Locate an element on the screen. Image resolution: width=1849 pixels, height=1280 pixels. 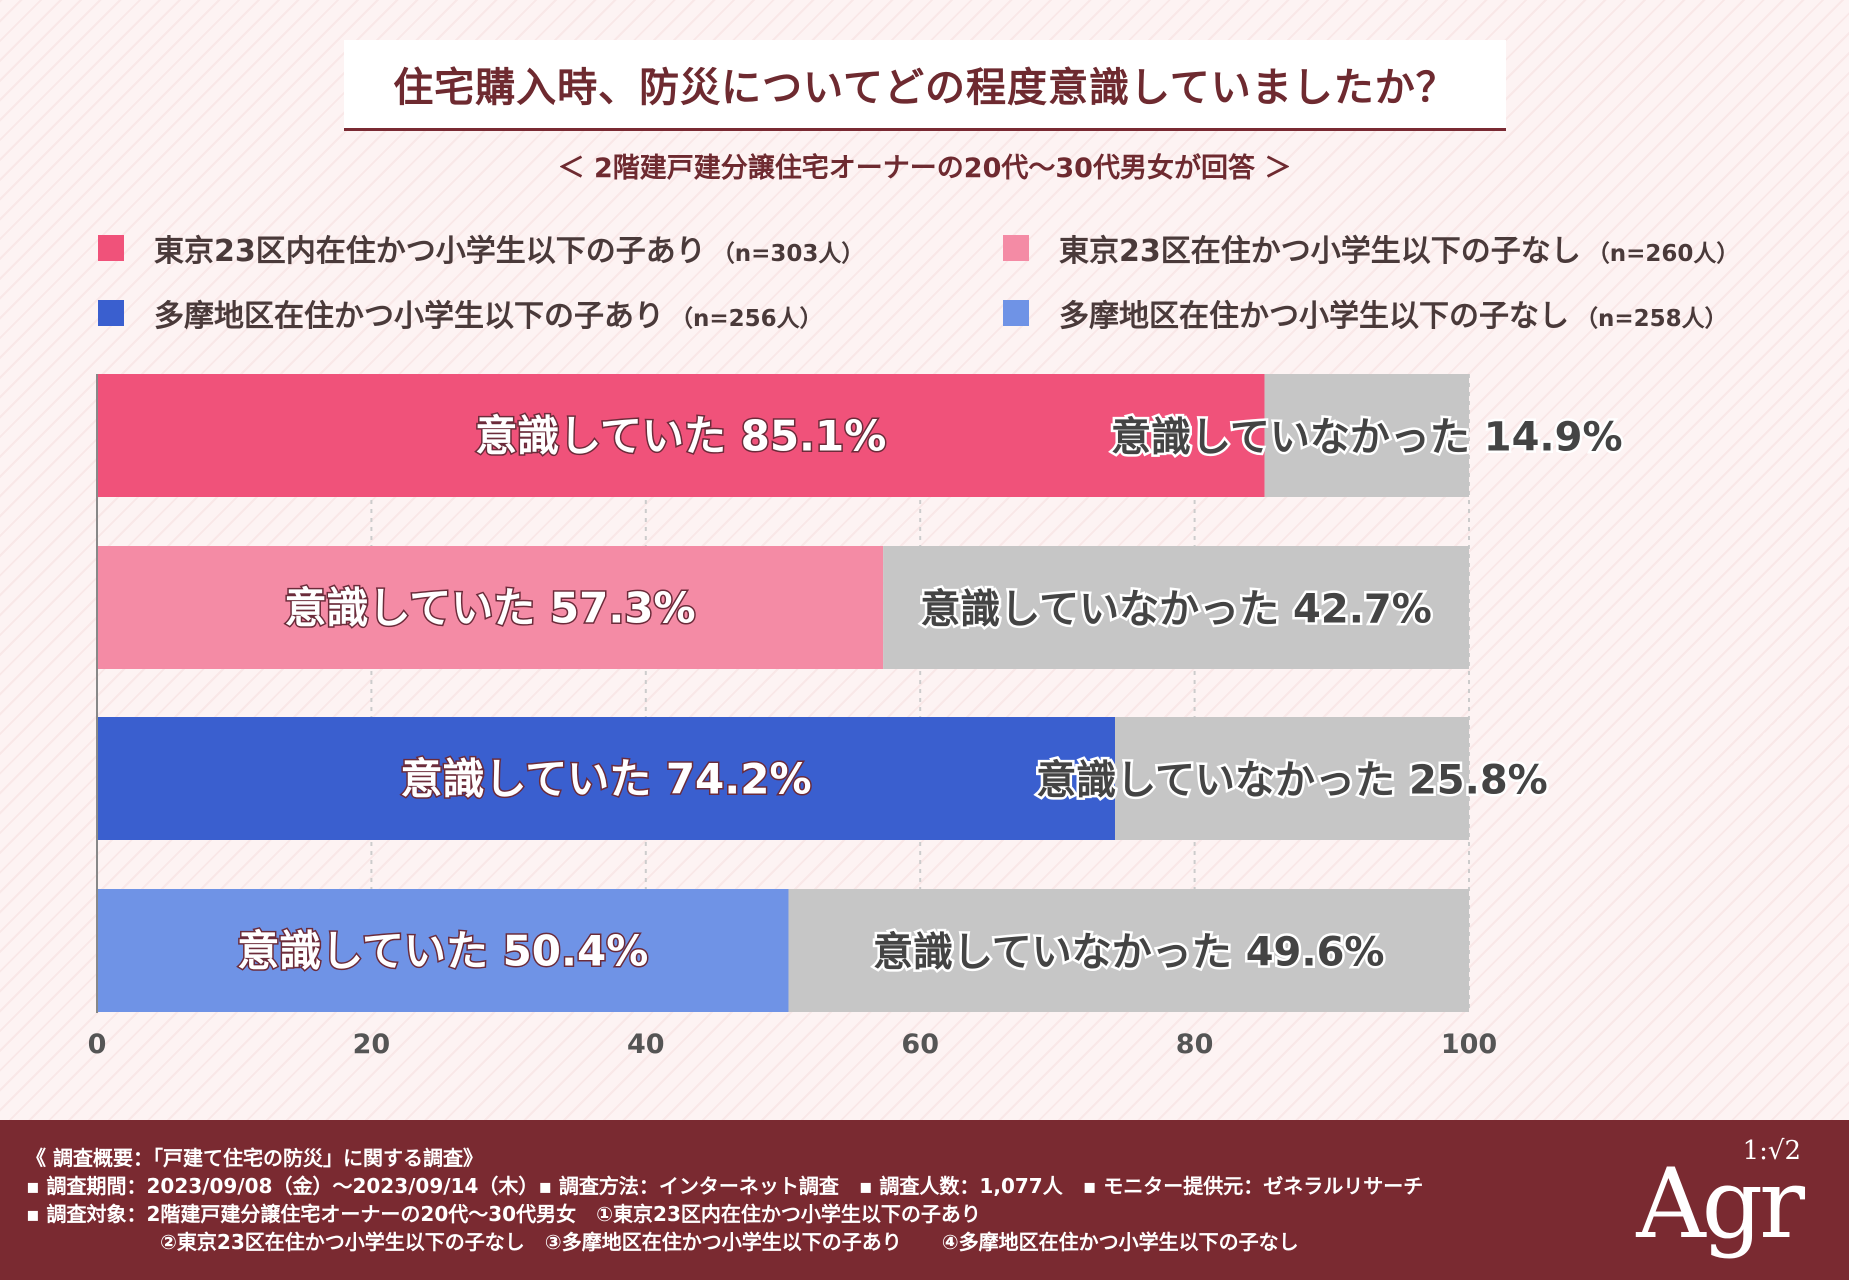
bar-label-yes: 意識していた 57.3% is located at coordinates (490, 608).